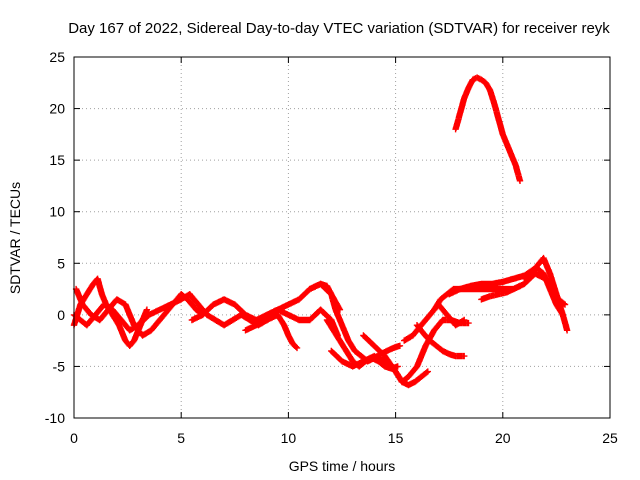 Image resolution: width=640 pixels, height=480 pixels. What do you see at coordinates (342, 466) in the screenshot?
I see `x-axis-label: GPS time / hours` at bounding box center [342, 466].